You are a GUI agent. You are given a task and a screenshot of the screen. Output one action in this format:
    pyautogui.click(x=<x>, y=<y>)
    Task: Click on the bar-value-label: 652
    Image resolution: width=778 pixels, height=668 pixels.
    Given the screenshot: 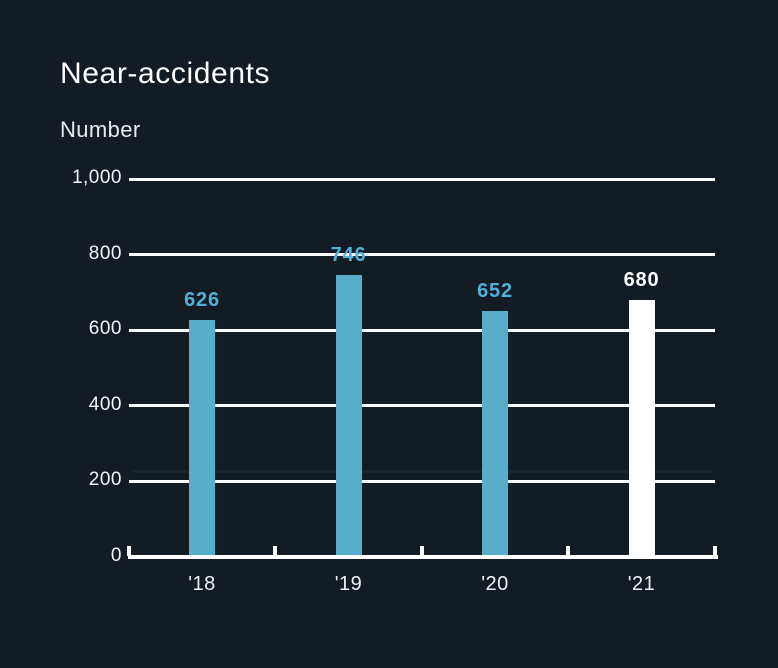 What is the action you would take?
    pyautogui.click(x=495, y=290)
    